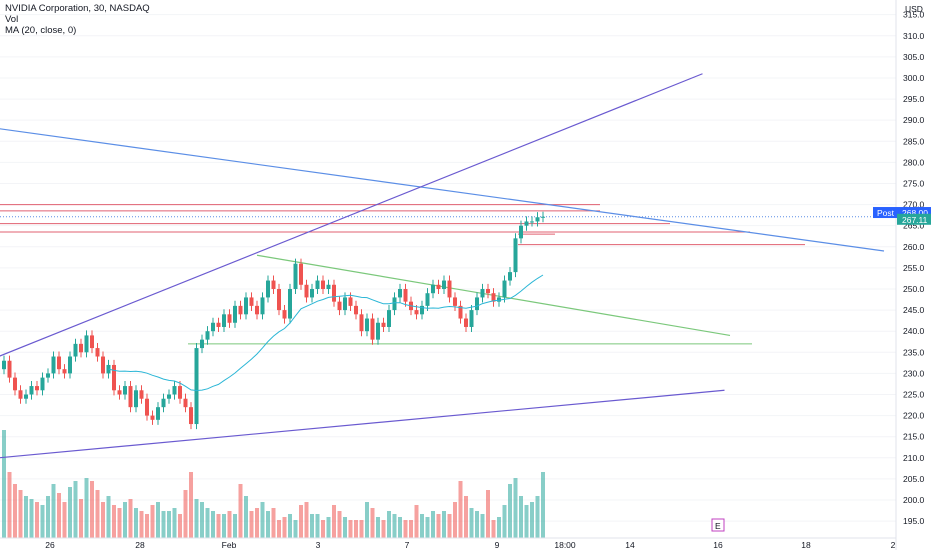 This screenshot has height=550, width=932. I want to click on earnings-marker, so click(718, 525).